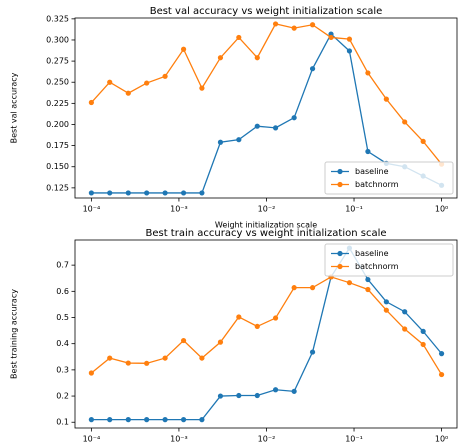 Image resolution: width=474 pixels, height=445 pixels. What do you see at coordinates (57, 145) in the screenshot?
I see `y-tick-label: 0.175` at bounding box center [57, 145].